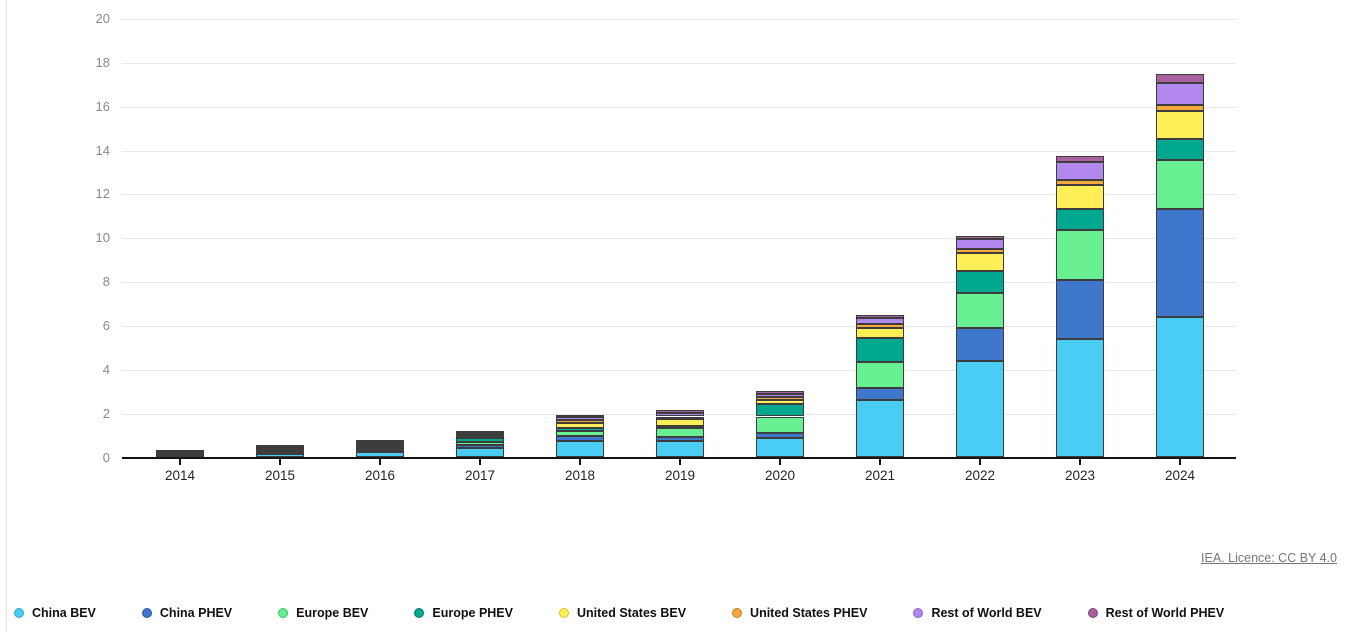 The image size is (1358, 632). What do you see at coordinates (55, 613) in the screenshot?
I see `legend-item-china-bev: China BEV` at bounding box center [55, 613].